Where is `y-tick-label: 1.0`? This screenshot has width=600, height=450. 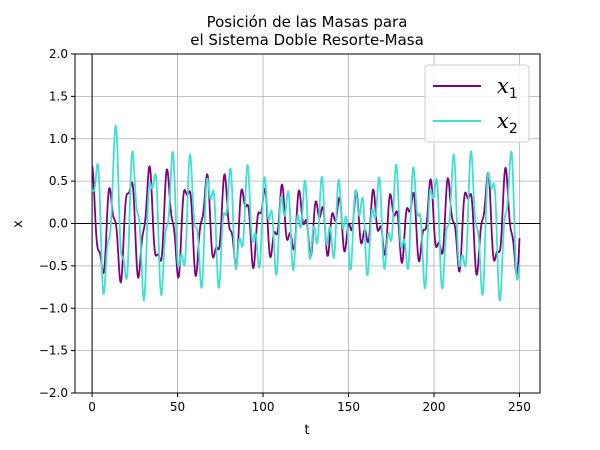
y-tick-label: 1.0 is located at coordinates (58, 139).